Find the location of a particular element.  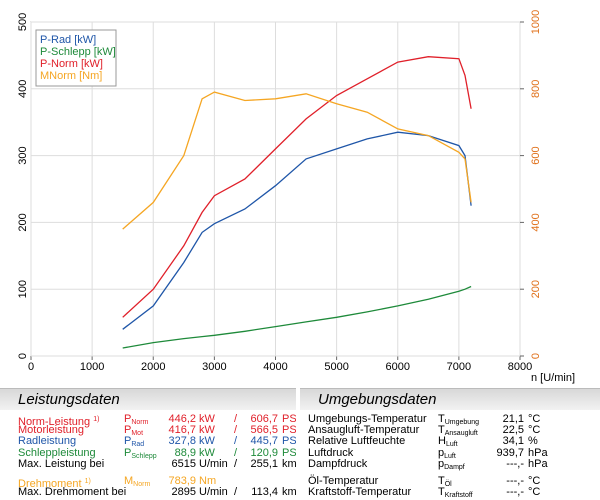

label-text: Öl-Temperatur is located at coordinates (343, 481).